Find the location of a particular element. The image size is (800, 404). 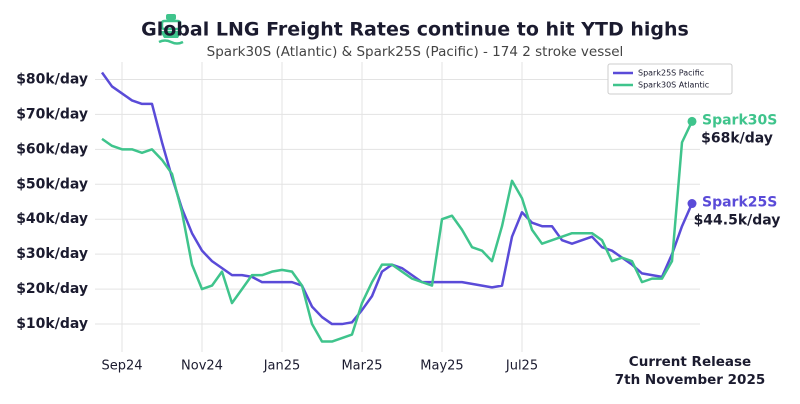

y-tick-label: $20k/day is located at coordinates (52, 289).